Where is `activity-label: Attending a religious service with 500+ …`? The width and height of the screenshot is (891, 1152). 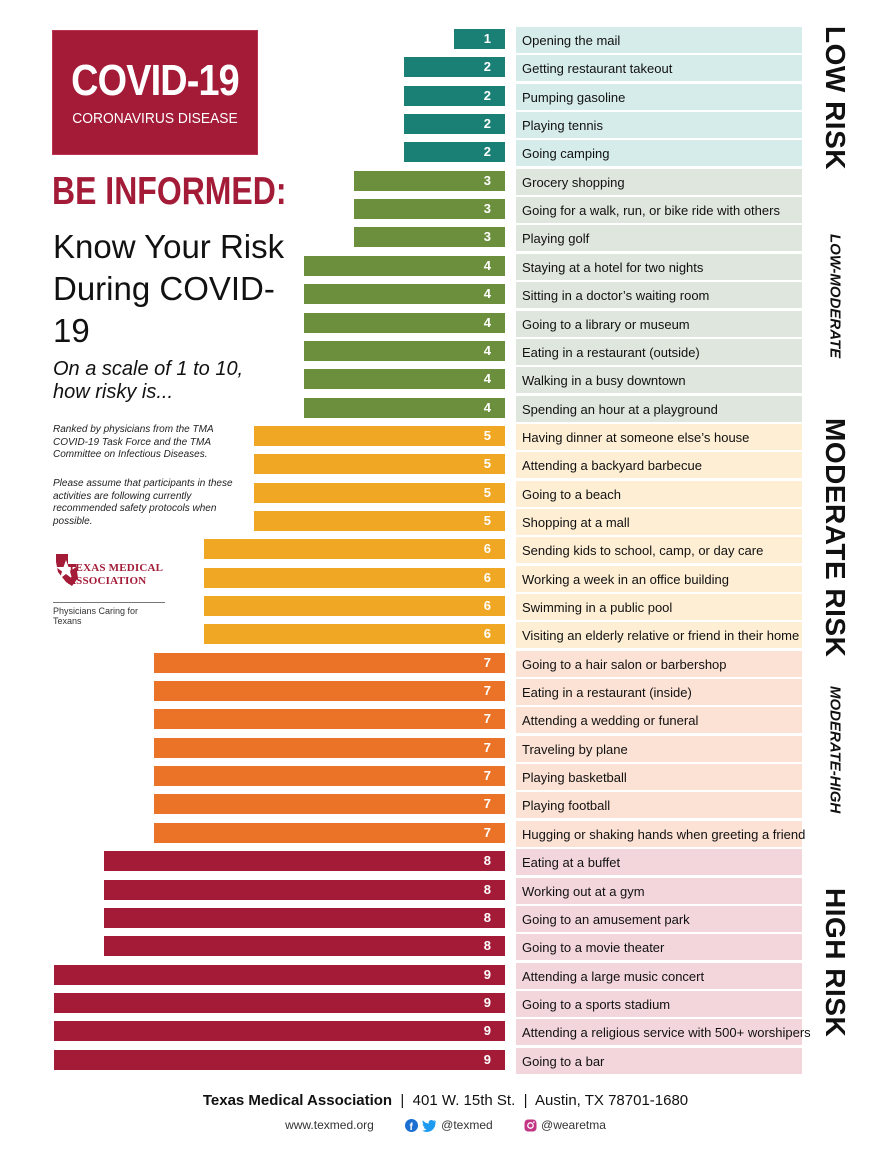 activity-label: Attending a religious service with 500+ … is located at coordinates (663, 1033).